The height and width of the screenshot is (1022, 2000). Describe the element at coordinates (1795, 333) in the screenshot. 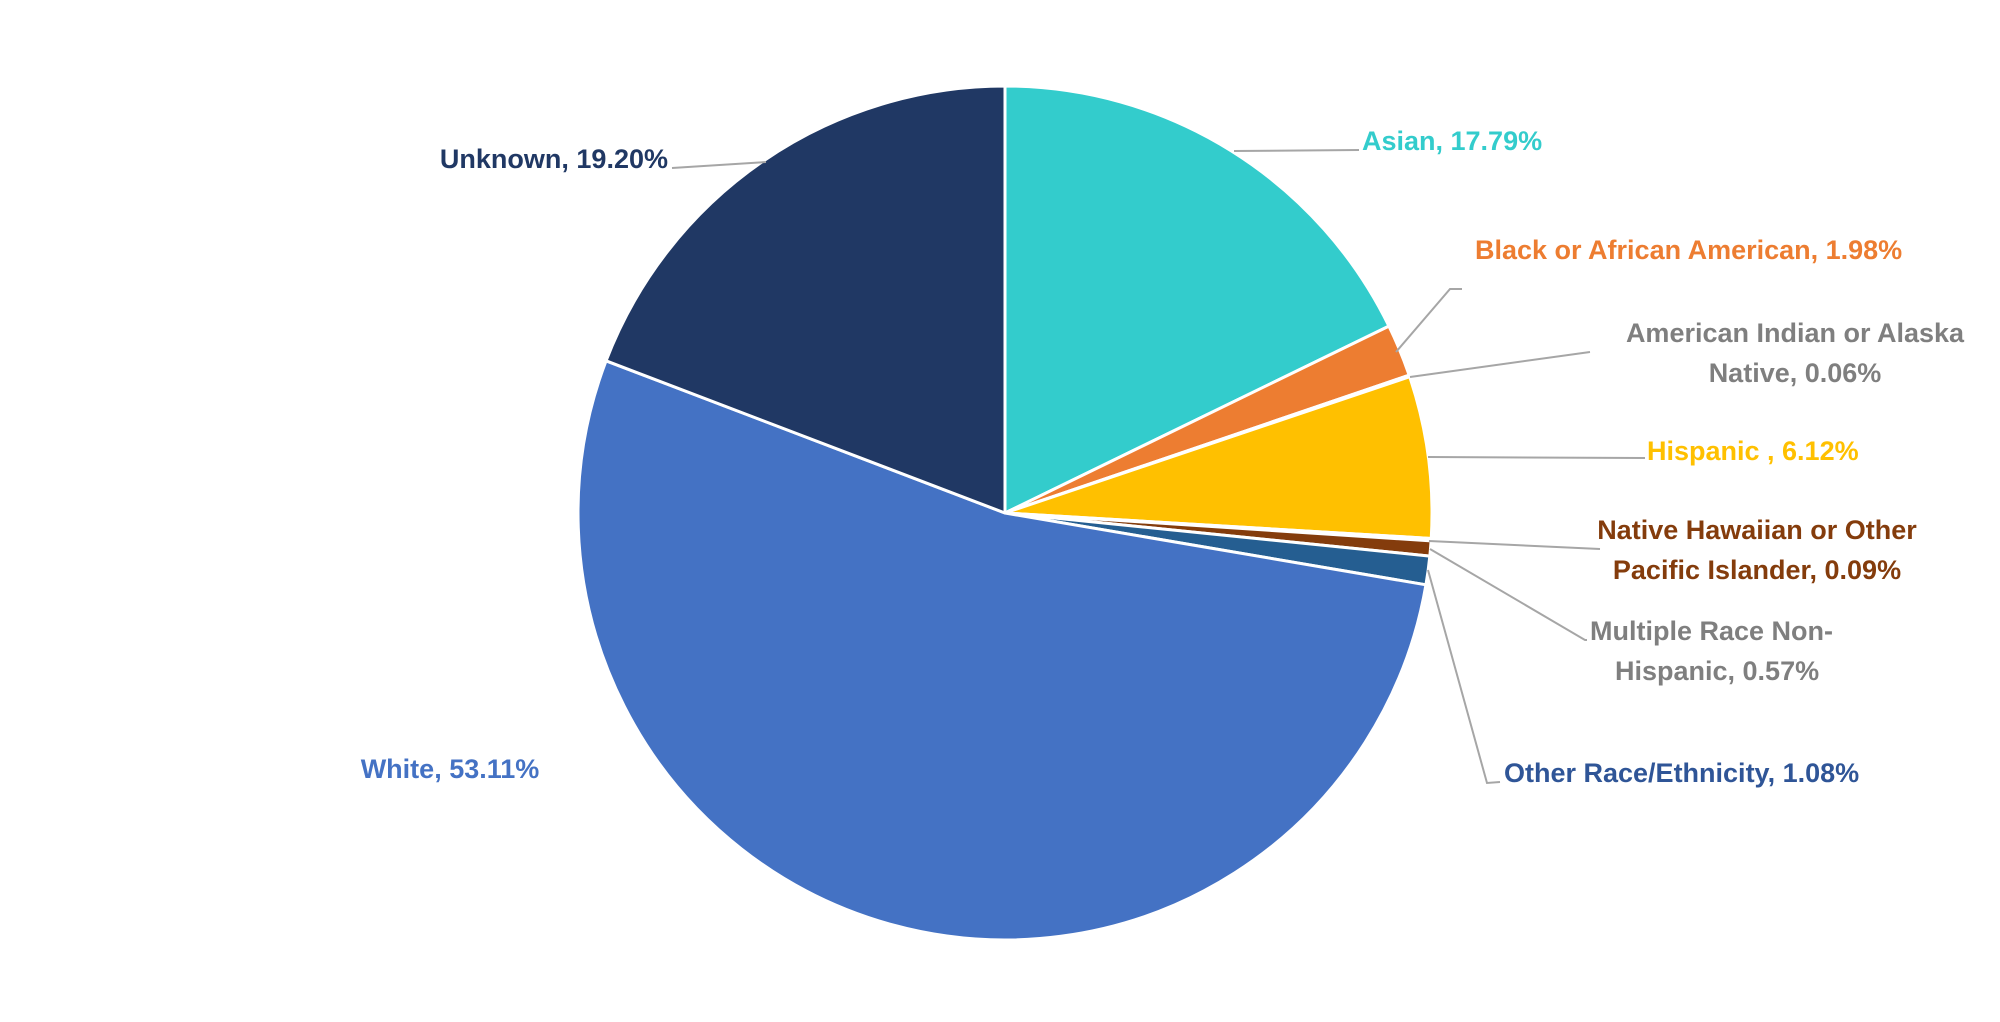

I see `slice-label-line: American Indian or Alaska` at that location.